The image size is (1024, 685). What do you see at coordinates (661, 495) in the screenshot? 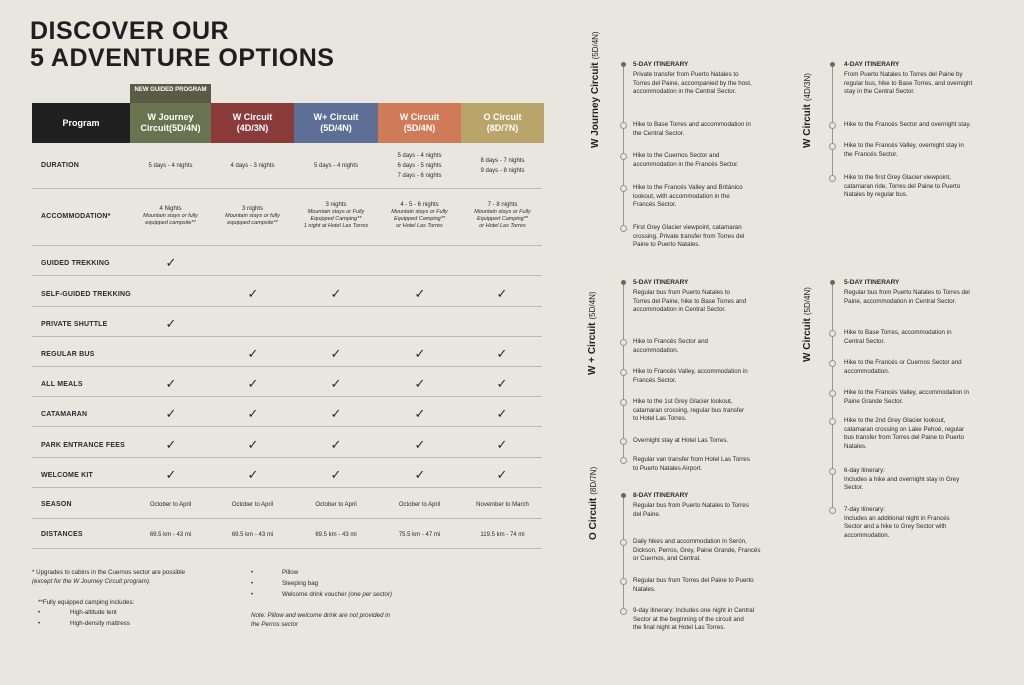
I see `itinerary-heading: 8-DAY ITINERARY` at bounding box center [661, 495].